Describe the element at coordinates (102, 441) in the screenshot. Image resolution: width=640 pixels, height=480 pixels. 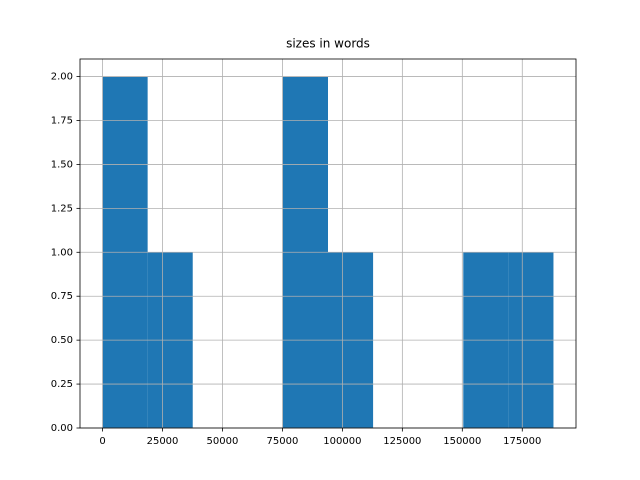
I see `x-tick-label: 0` at that location.